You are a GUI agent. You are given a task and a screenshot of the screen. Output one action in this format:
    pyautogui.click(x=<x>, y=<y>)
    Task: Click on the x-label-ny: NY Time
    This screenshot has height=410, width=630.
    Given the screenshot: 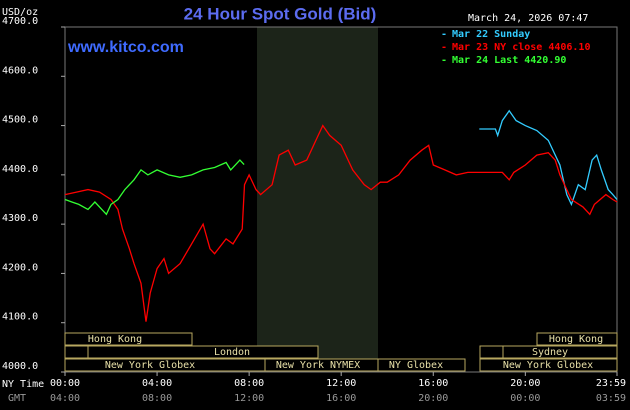 What is the action you would take?
    pyautogui.click(x=23, y=384)
    